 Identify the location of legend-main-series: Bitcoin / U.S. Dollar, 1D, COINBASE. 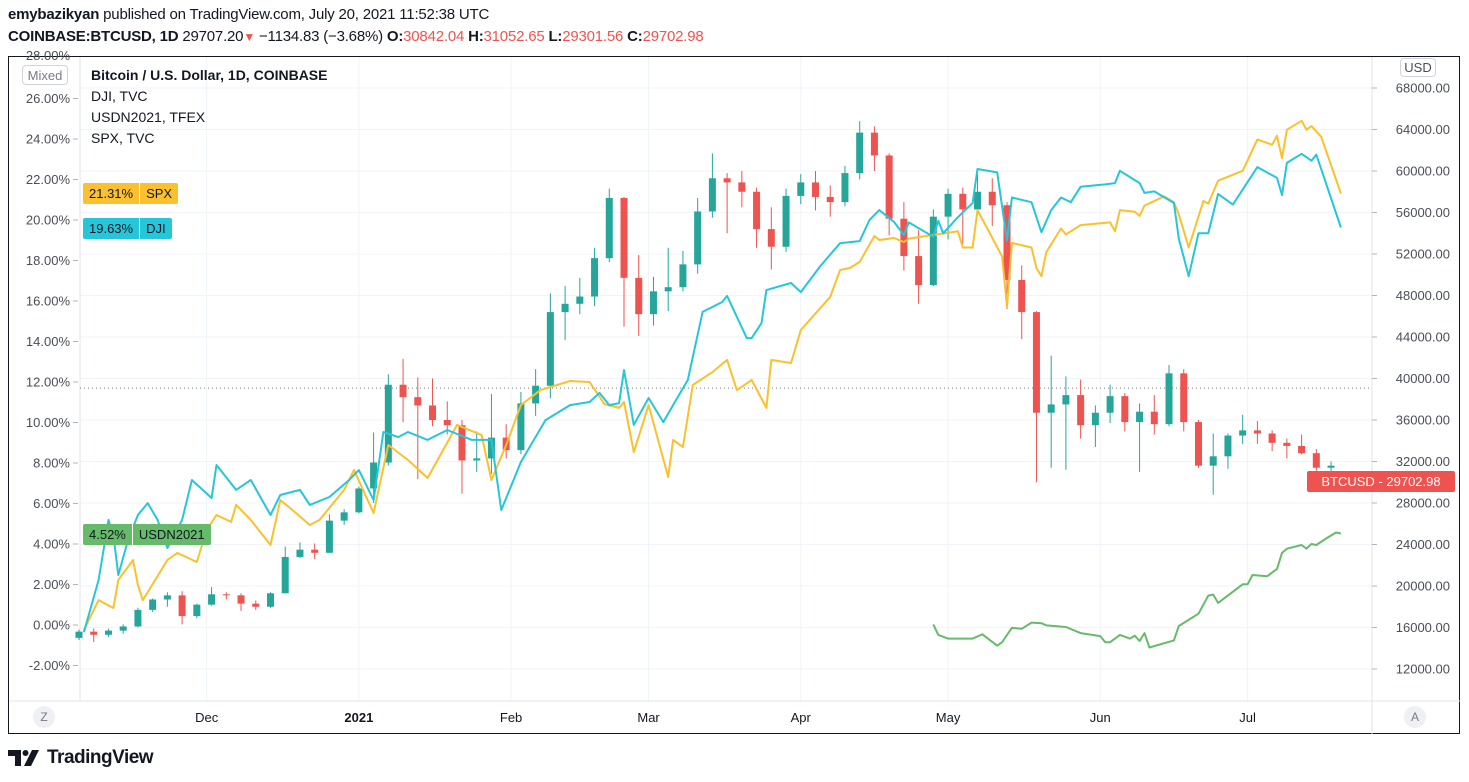
(209, 75).